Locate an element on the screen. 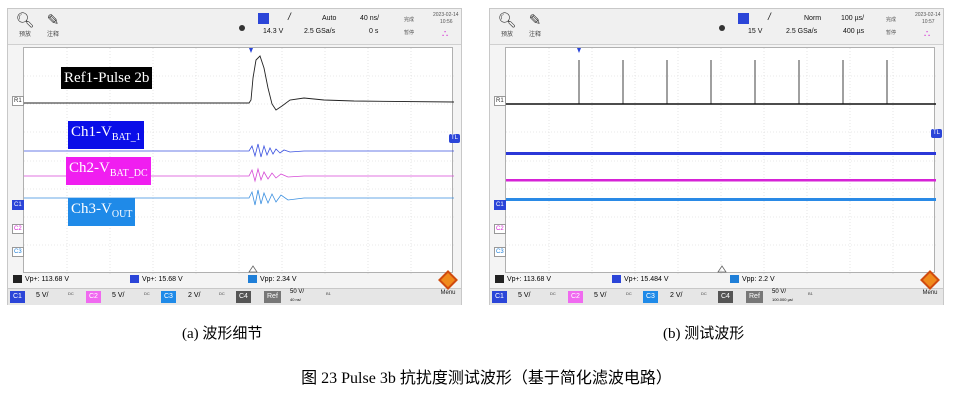 This screenshot has height=403, width=973. caption-a: (a) 波形细节 is located at coordinates (222, 334).